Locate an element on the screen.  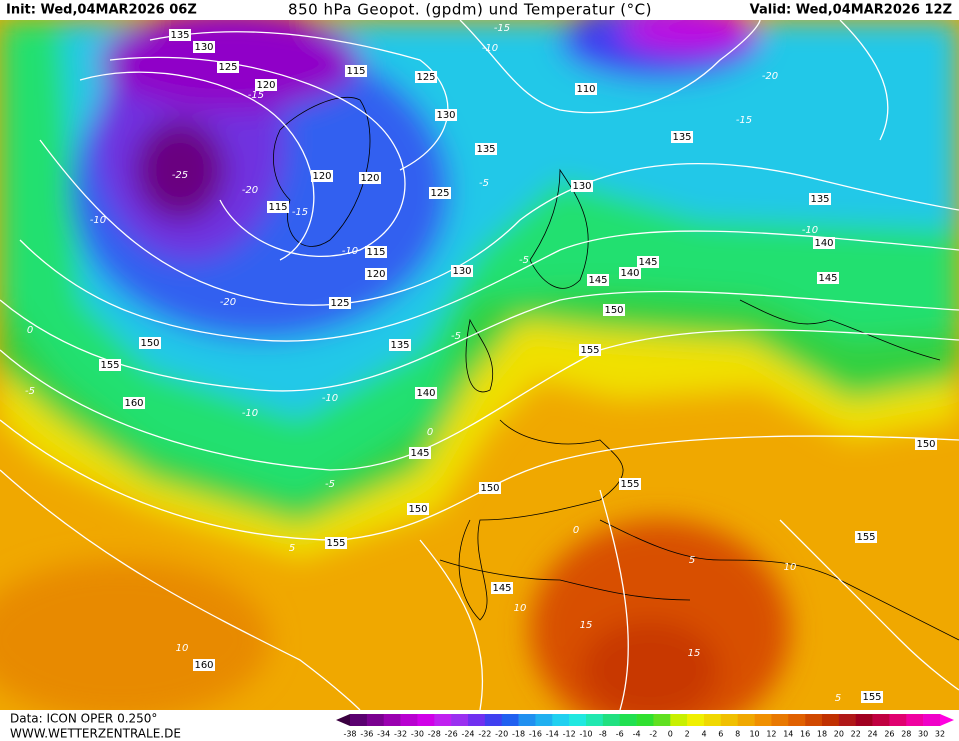
height-label: 115 is located at coordinates (355, 71).